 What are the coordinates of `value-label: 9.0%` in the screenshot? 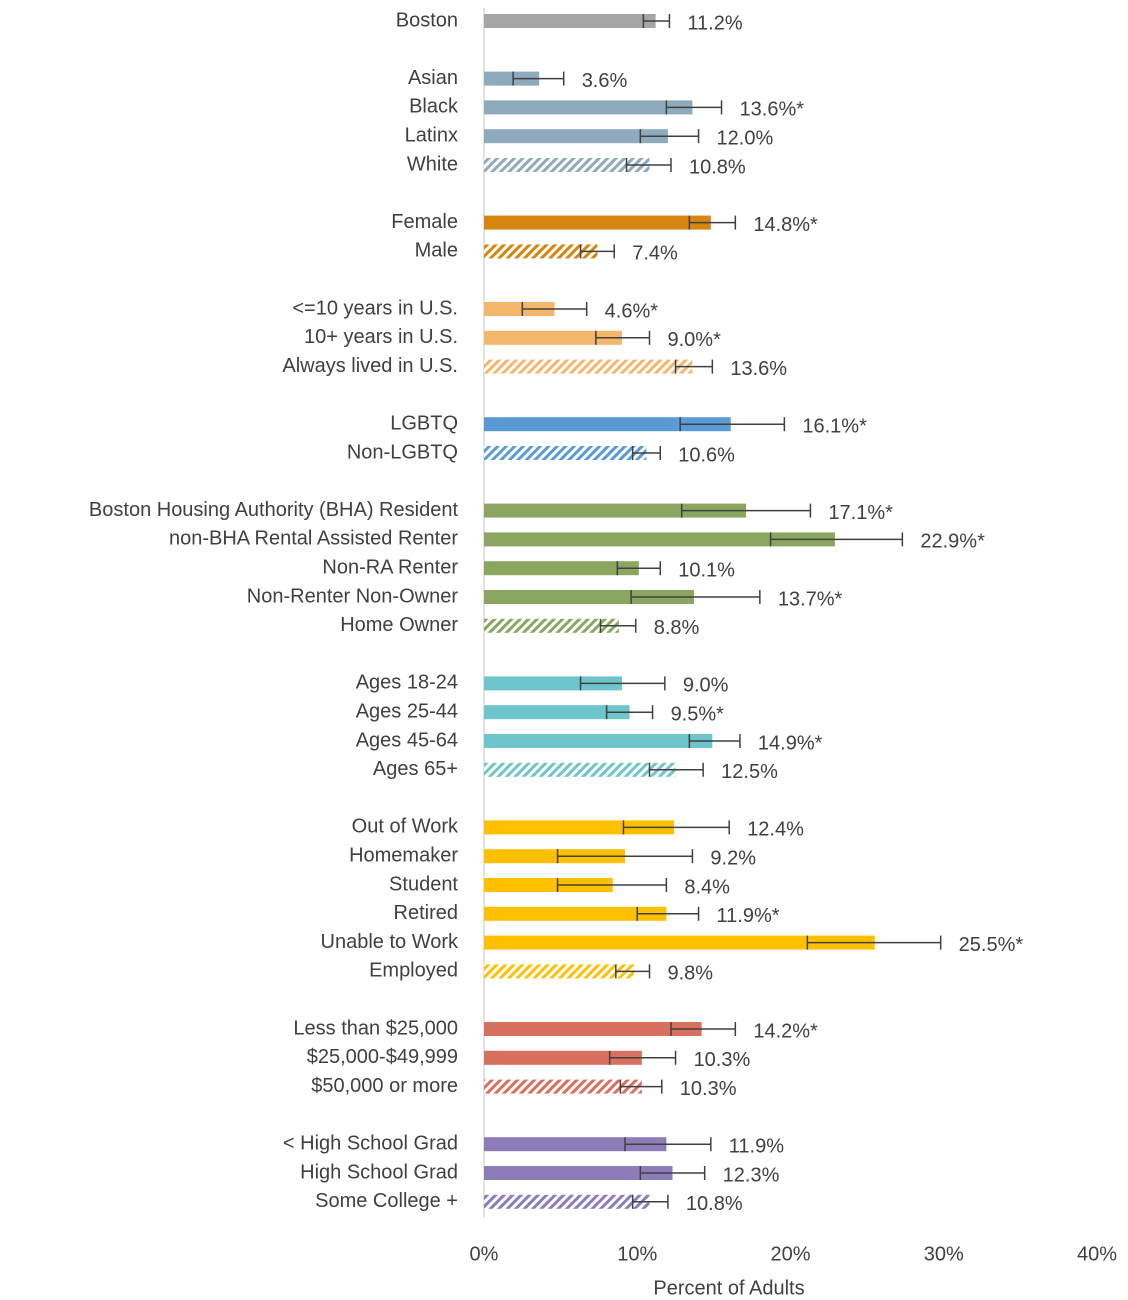 It's located at (706, 686).